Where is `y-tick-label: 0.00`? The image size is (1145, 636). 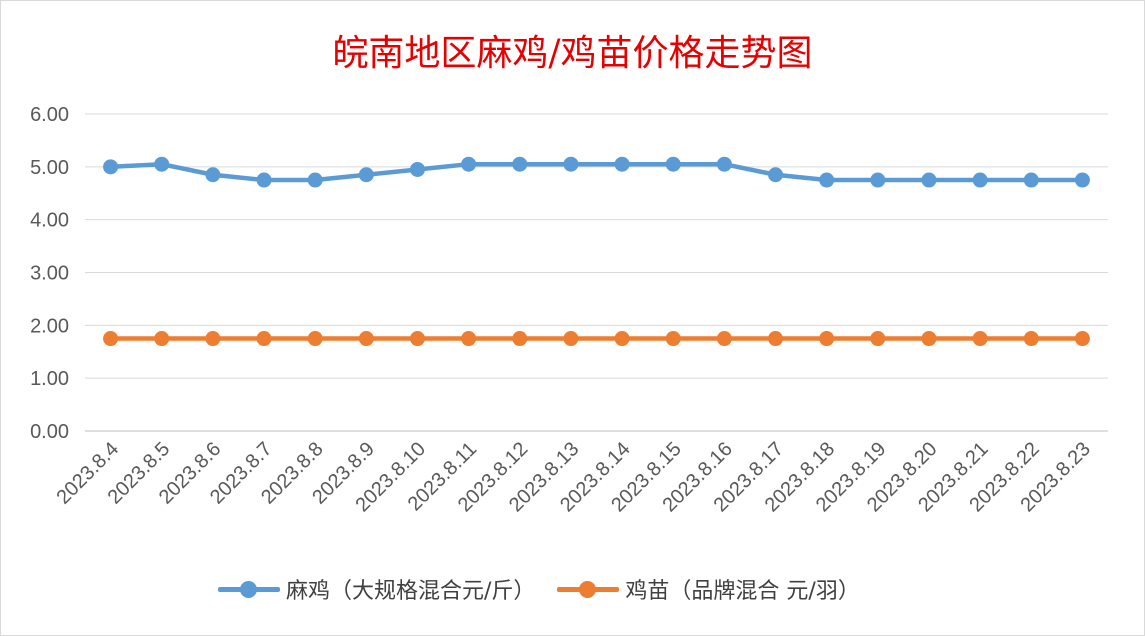
y-tick-label: 0.00 is located at coordinates (49, 432).